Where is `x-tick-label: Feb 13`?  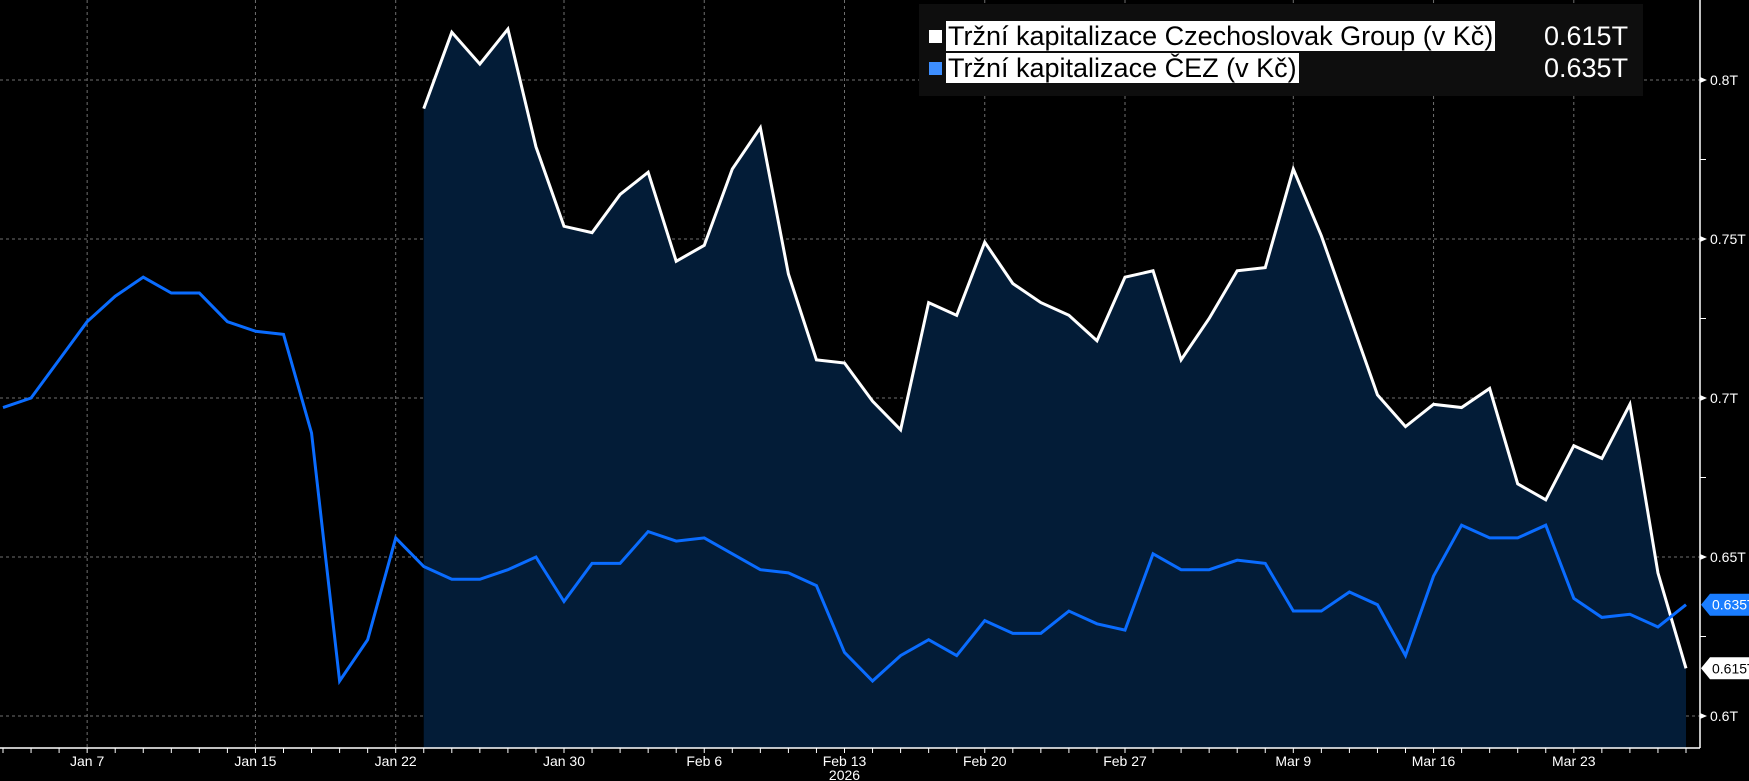 x-tick-label: Feb 13 is located at coordinates (845, 761).